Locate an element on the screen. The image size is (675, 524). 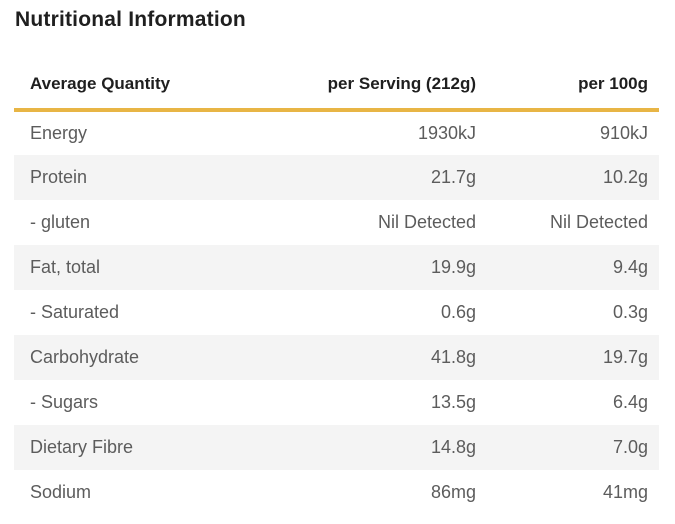
table-row: Dietary Fibre 14.8g 7.0g is located at coordinates (336, 447).